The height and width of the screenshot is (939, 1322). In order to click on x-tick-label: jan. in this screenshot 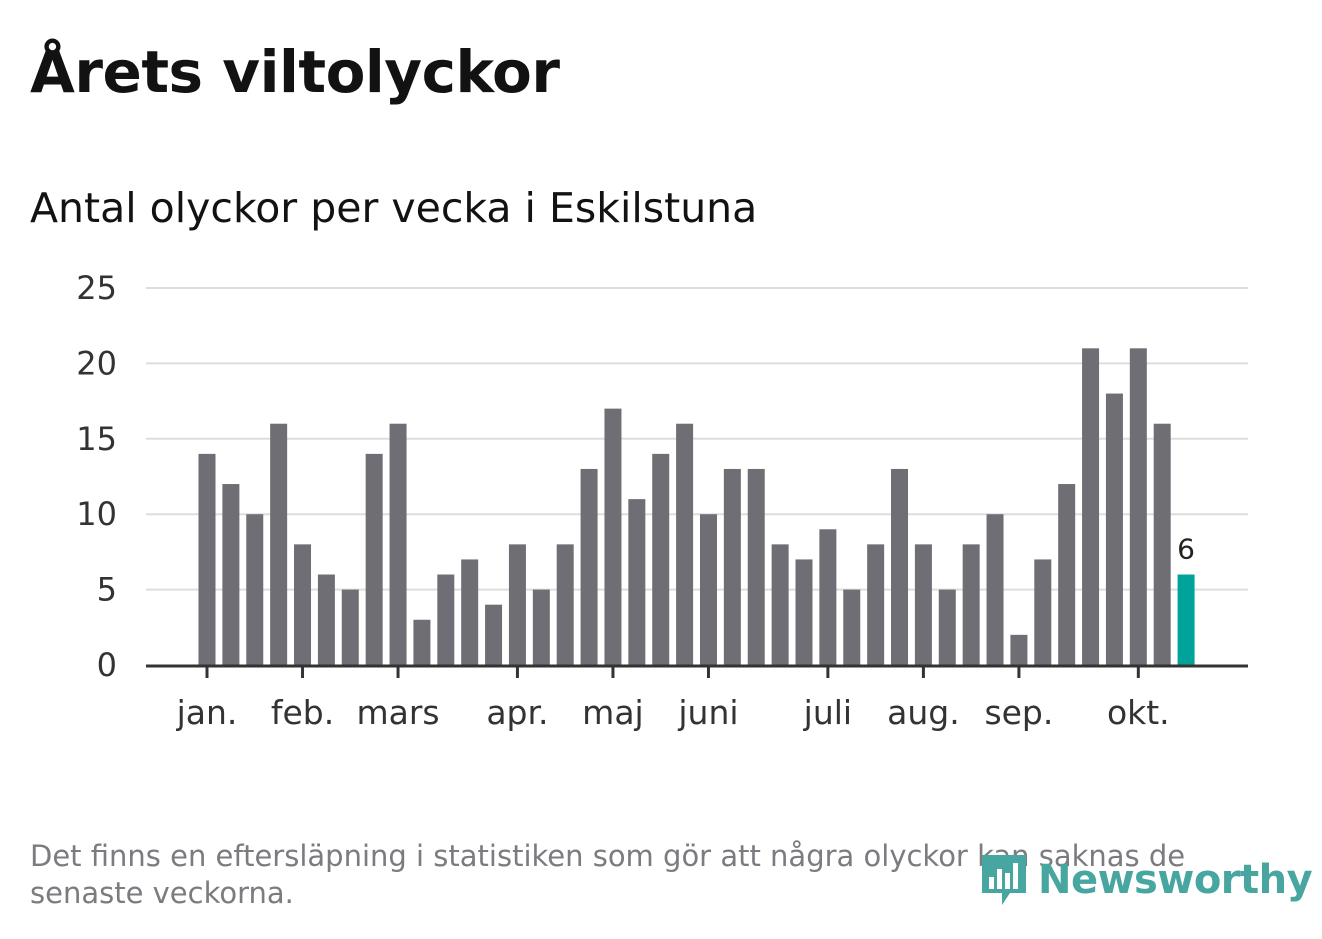, I will do `click(207, 712)`.